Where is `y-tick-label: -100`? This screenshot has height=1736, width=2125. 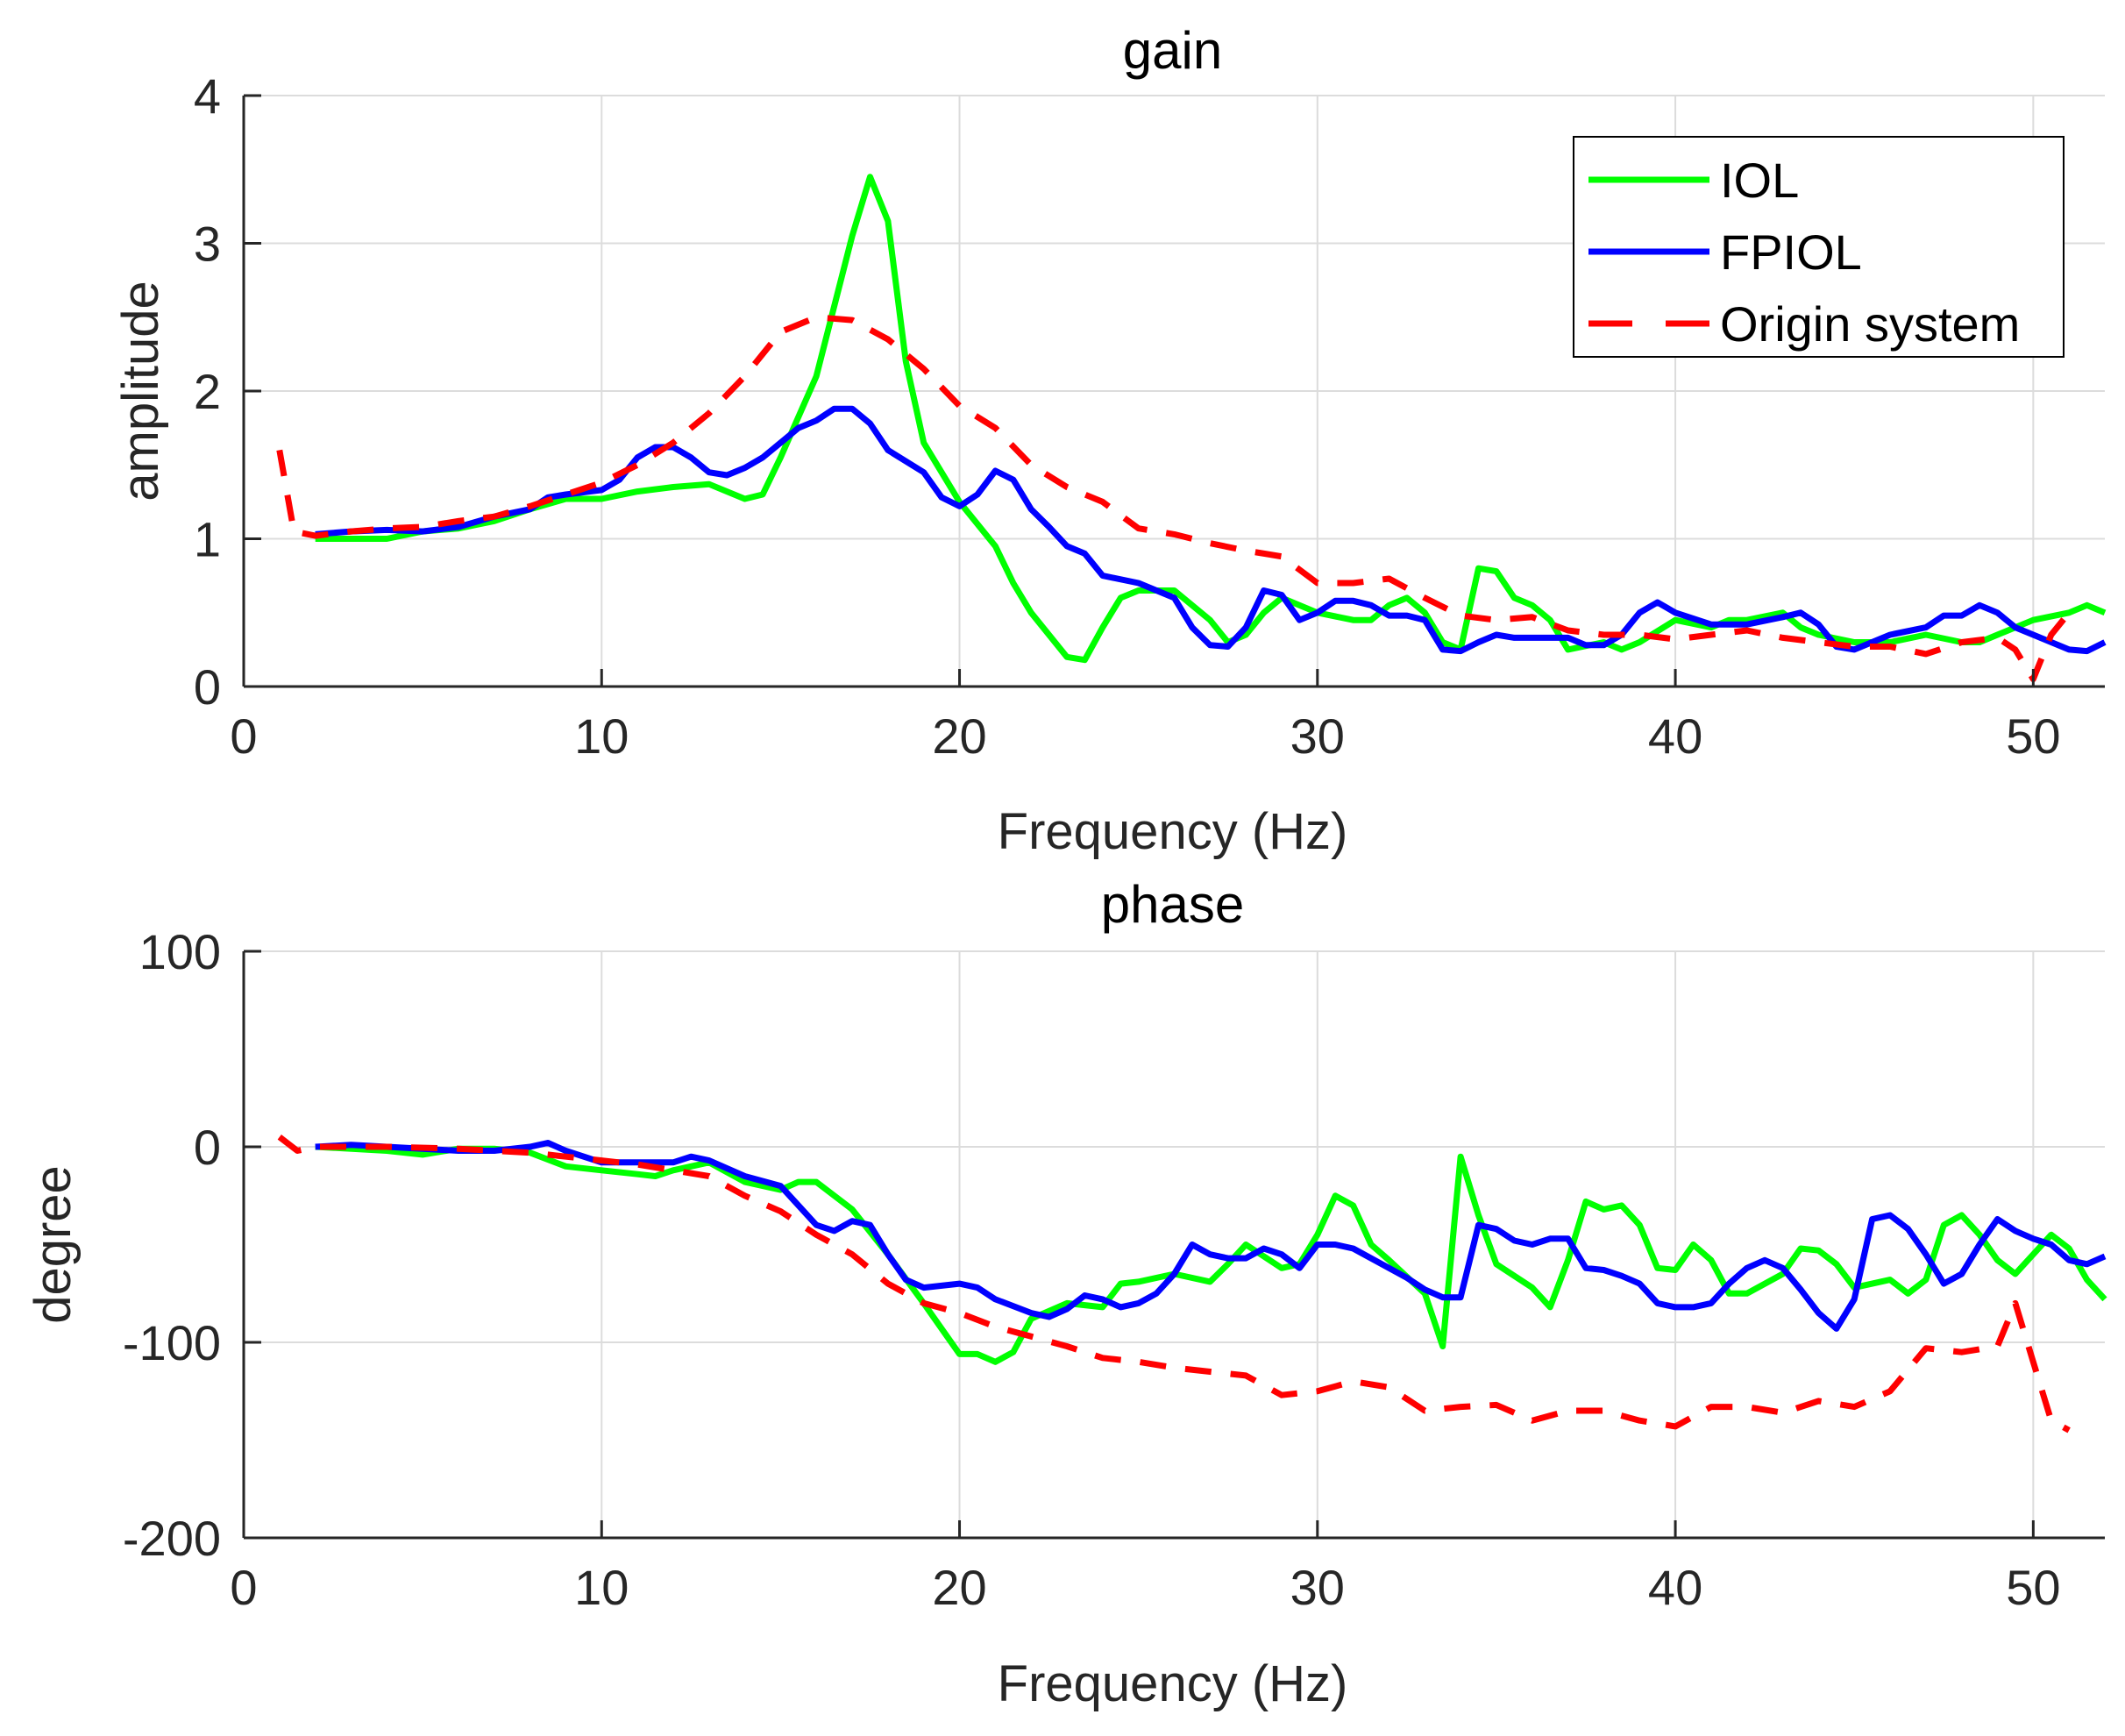
y-tick-label: -100 is located at coordinates (172, 1342).